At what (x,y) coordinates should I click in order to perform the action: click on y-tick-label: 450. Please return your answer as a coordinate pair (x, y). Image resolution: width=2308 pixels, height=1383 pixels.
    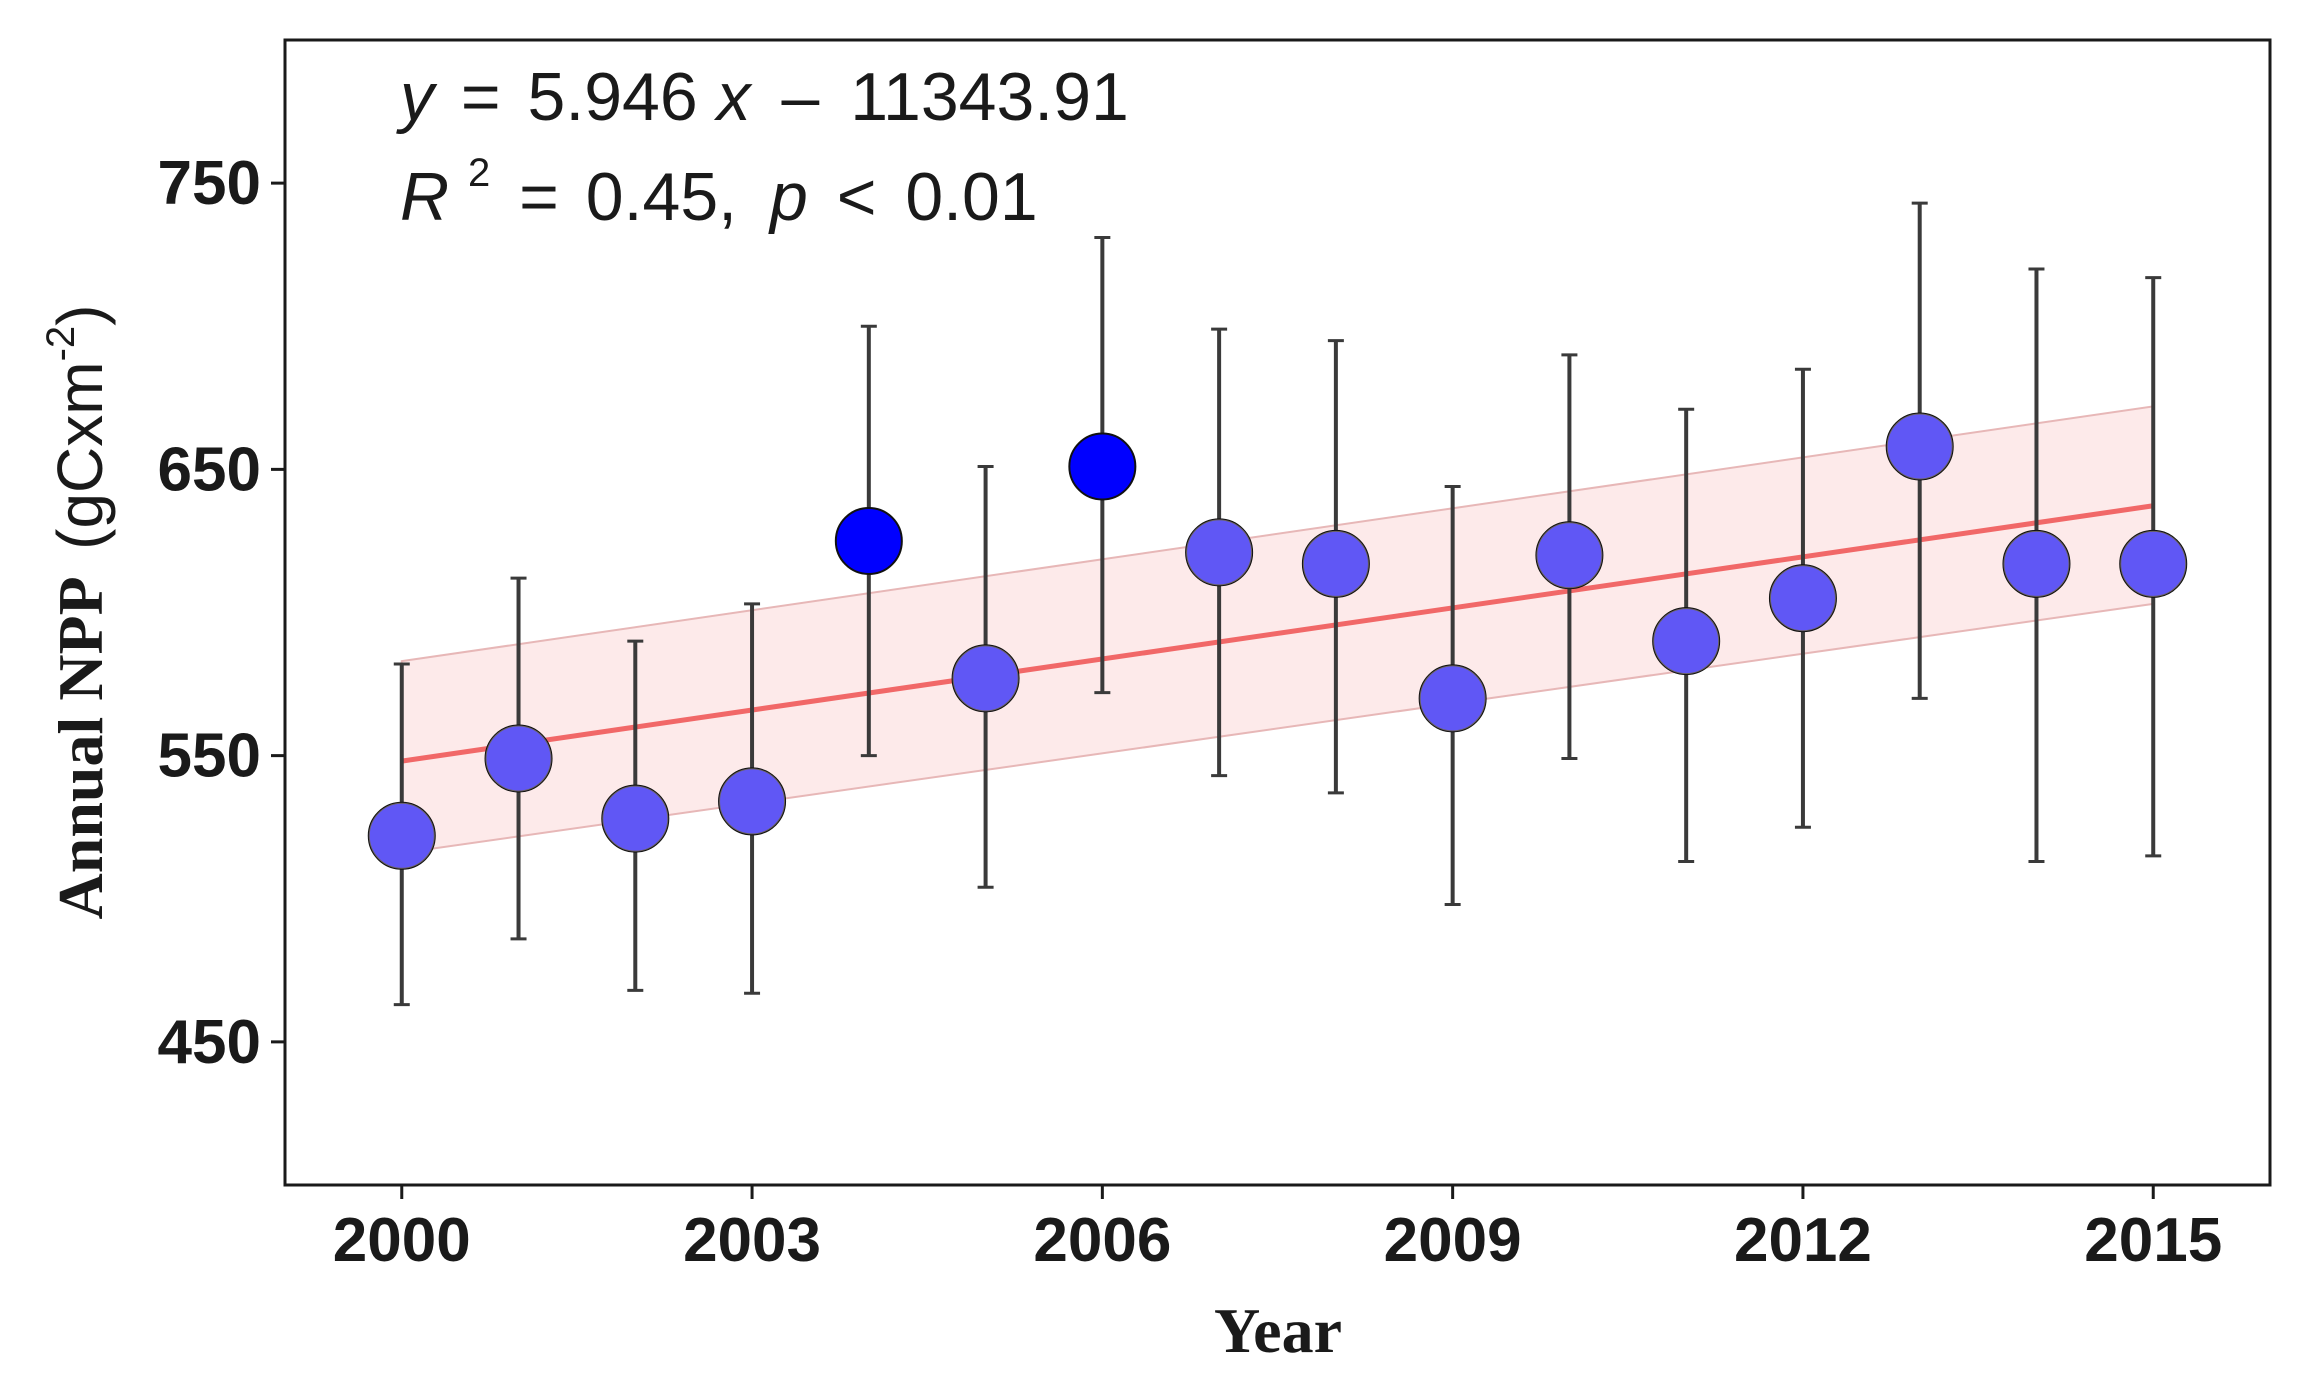
    Looking at the image, I should click on (209, 1042).